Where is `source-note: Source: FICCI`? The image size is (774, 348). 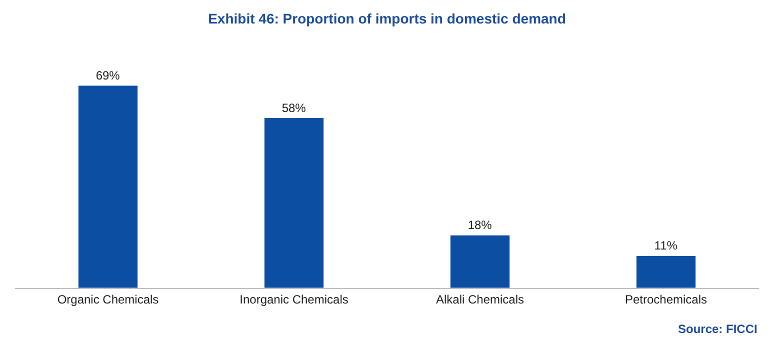 source-note: Source: FICCI is located at coordinates (718, 329).